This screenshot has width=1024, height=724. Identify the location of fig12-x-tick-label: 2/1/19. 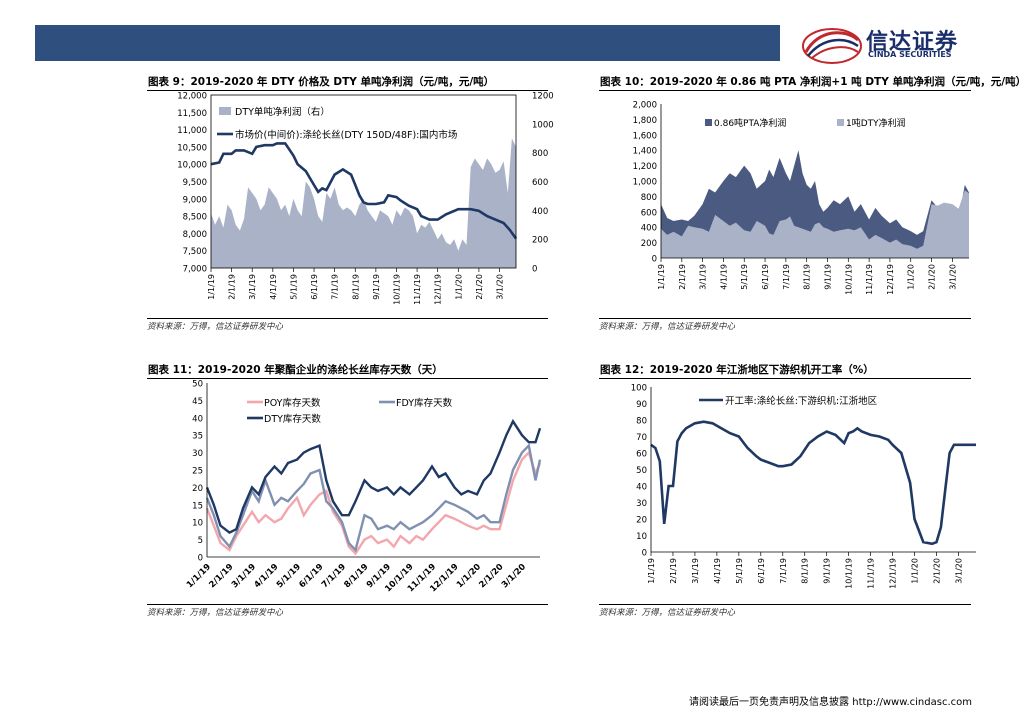
(673, 571).